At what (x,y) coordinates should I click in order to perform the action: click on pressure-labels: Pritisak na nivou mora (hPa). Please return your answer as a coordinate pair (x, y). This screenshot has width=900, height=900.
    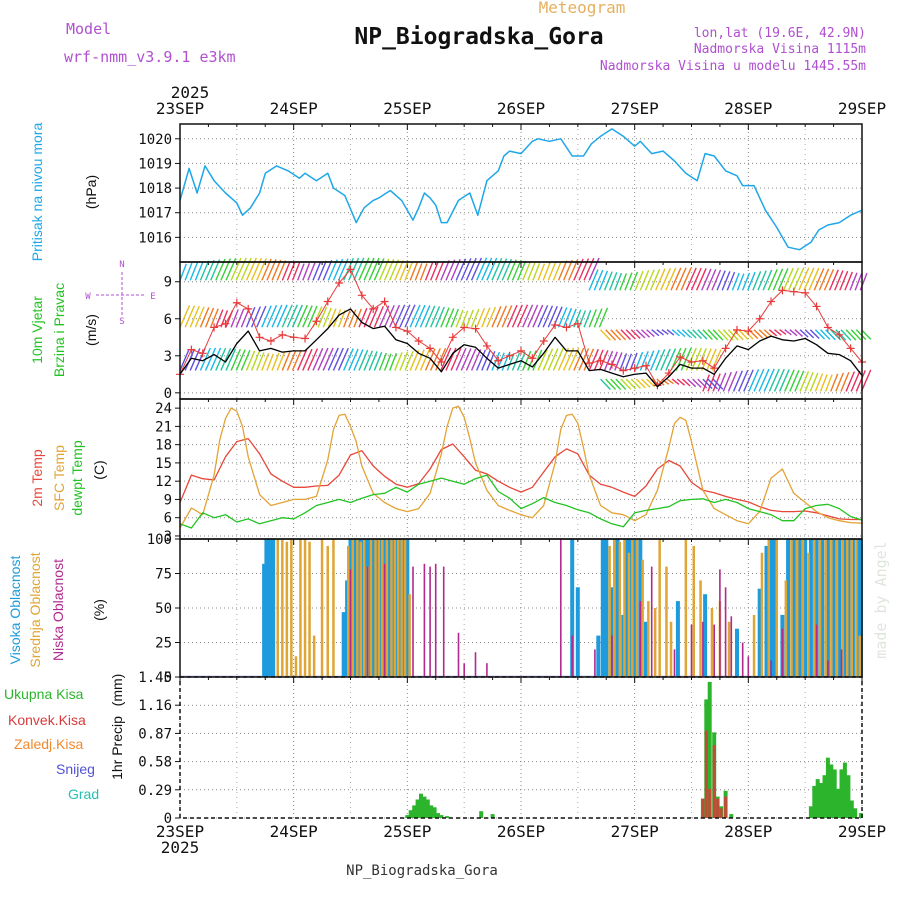
    Looking at the image, I should click on (64, 192).